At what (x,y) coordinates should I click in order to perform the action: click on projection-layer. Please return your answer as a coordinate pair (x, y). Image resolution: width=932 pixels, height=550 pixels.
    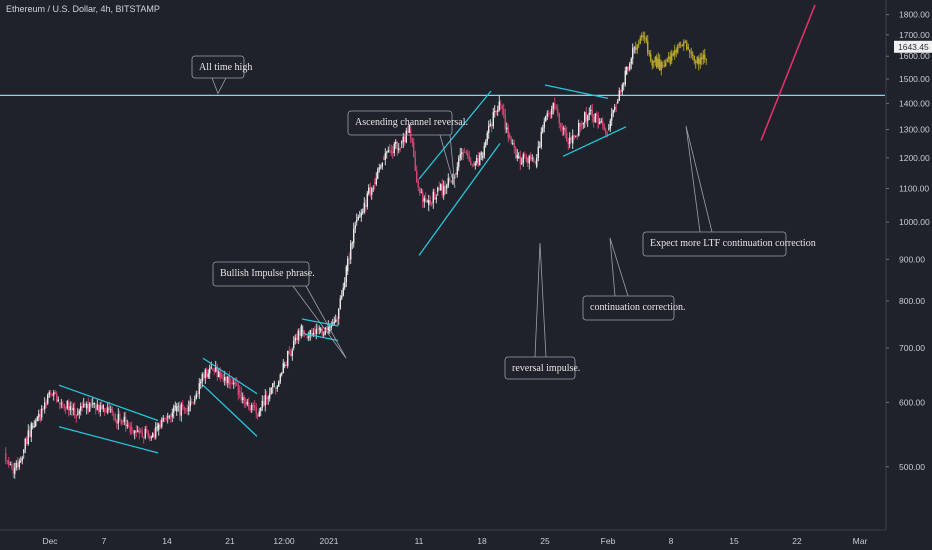
    Looking at the image, I should click on (671, 53).